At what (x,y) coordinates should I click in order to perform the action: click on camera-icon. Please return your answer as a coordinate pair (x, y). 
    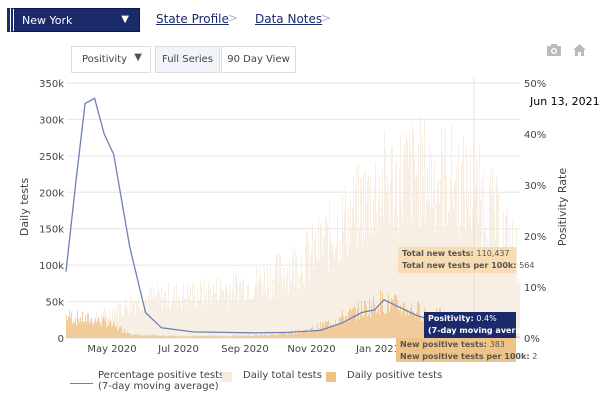
    Looking at the image, I should click on (554, 50).